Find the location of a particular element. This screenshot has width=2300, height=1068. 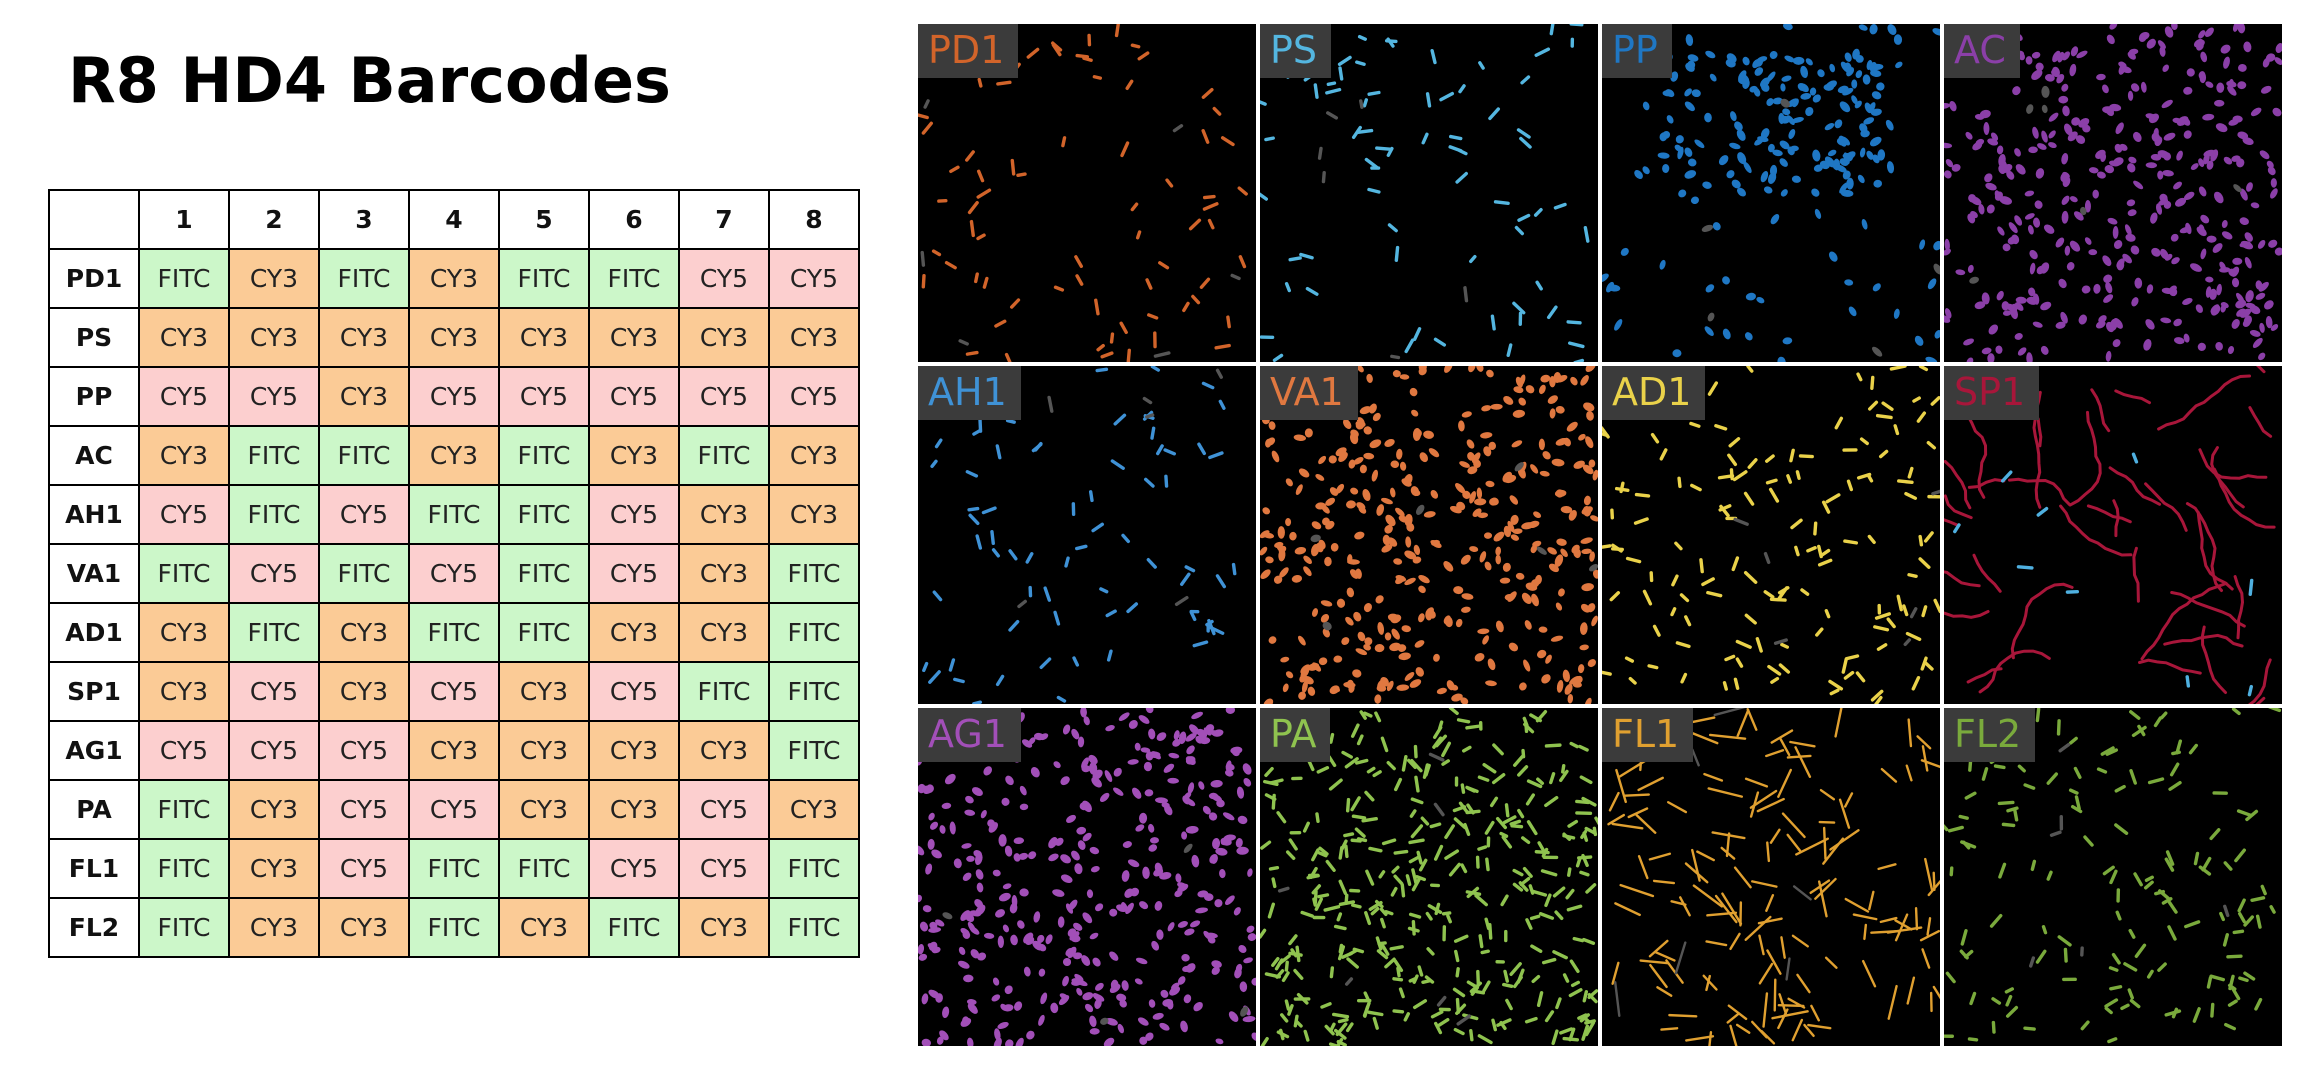

panel-label: AC is located at coordinates (1982, 51).